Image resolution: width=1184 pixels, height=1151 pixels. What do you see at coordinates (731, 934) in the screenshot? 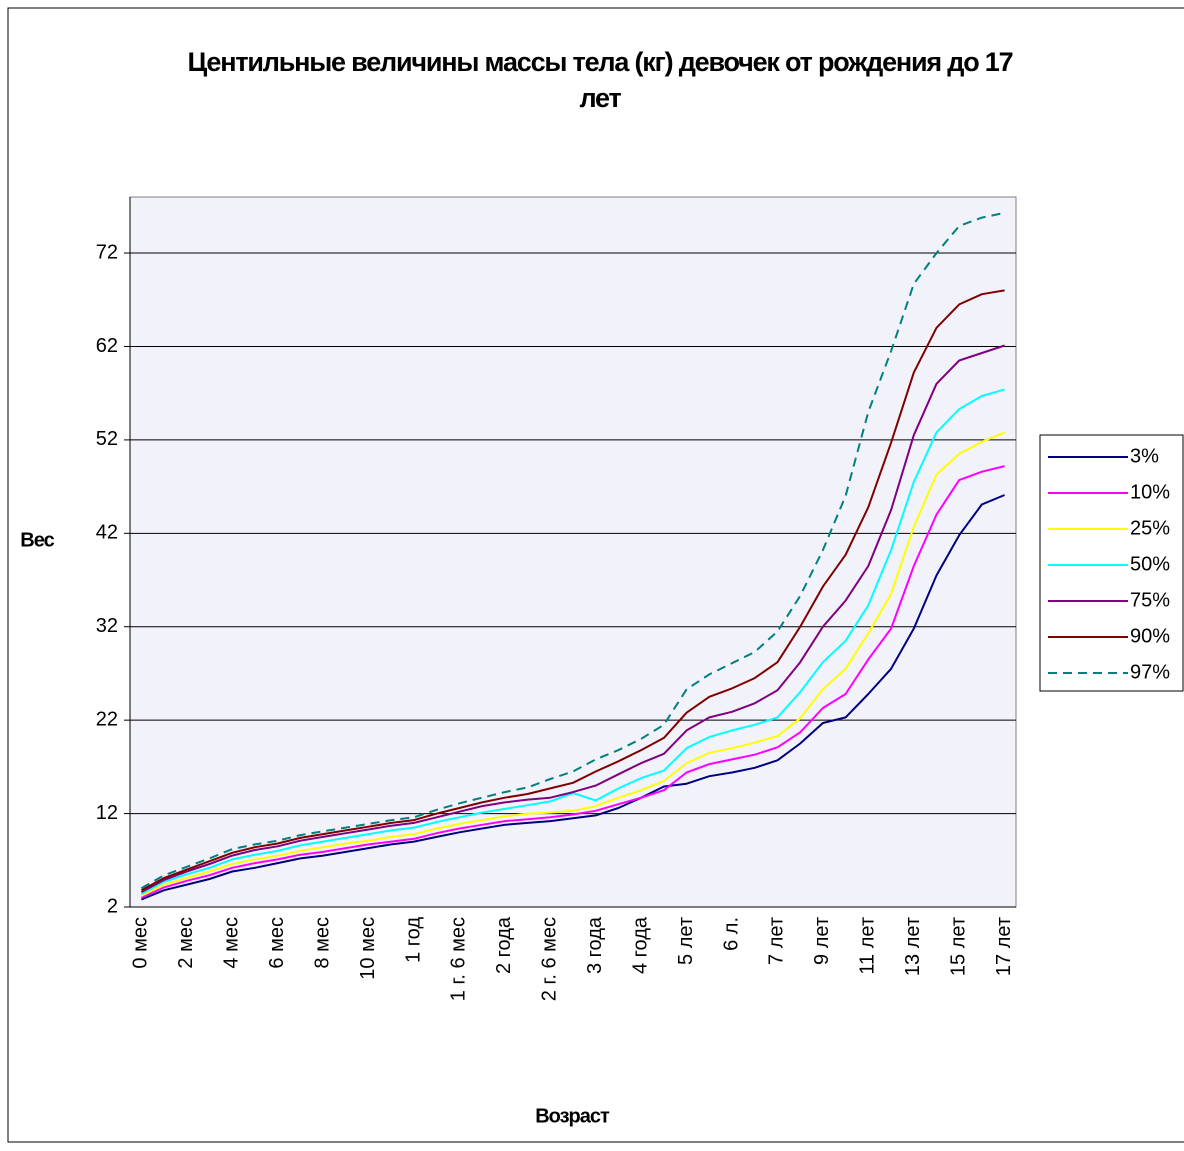
I see `x-tick-label: 6 л.` at bounding box center [731, 934].